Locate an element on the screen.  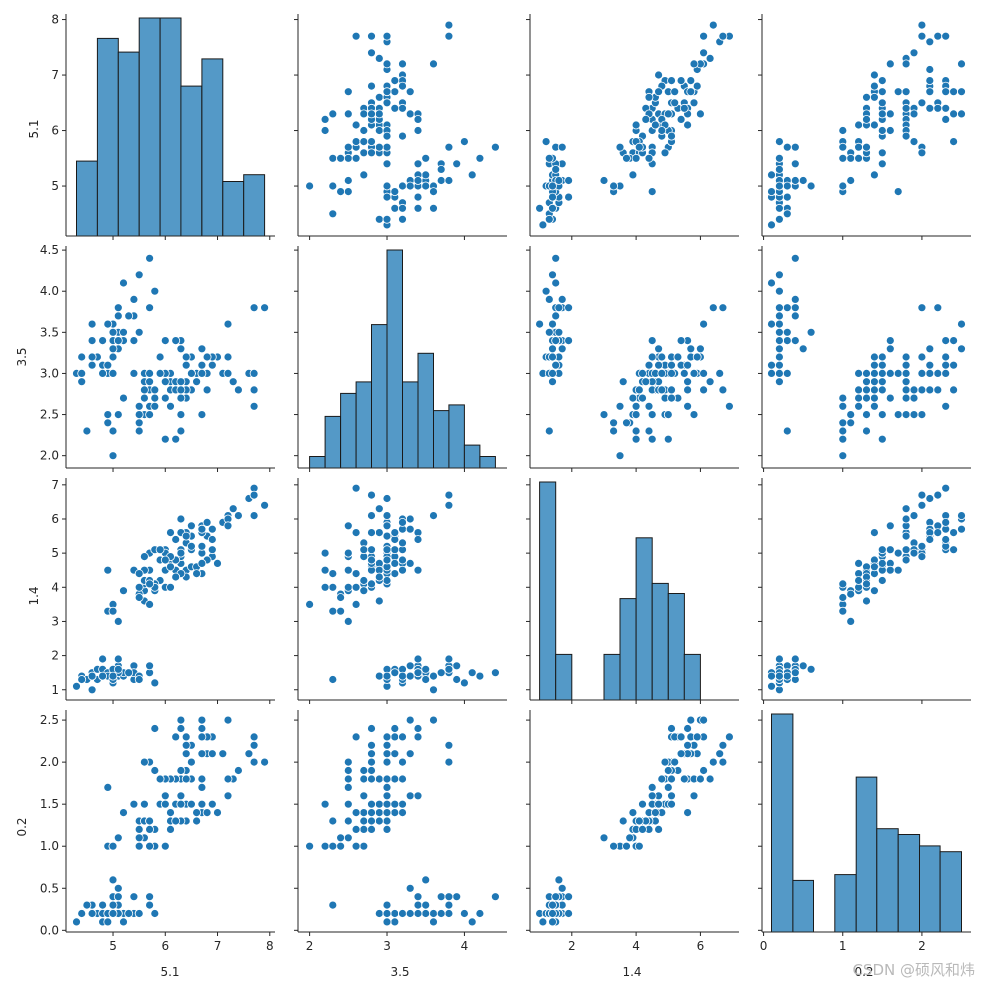
y-tick-label: 2.0 is located at coordinates (49, 456).